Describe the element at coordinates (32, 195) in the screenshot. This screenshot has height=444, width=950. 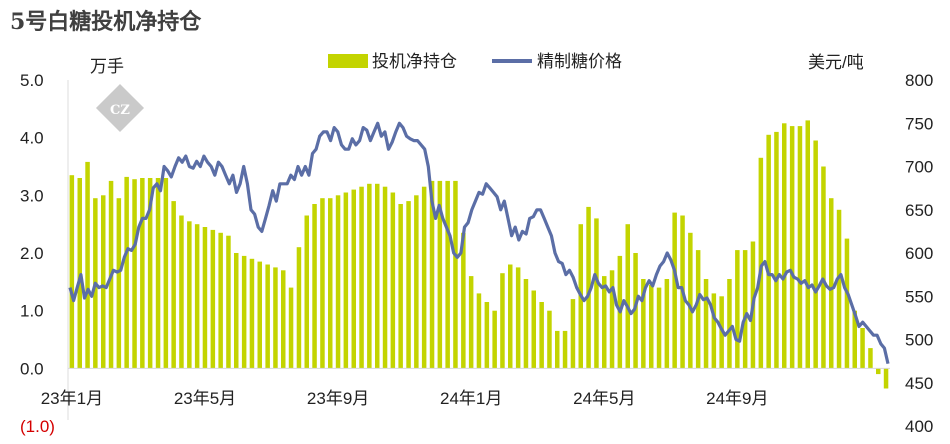
I see `left-tick-label: 3.0` at that location.